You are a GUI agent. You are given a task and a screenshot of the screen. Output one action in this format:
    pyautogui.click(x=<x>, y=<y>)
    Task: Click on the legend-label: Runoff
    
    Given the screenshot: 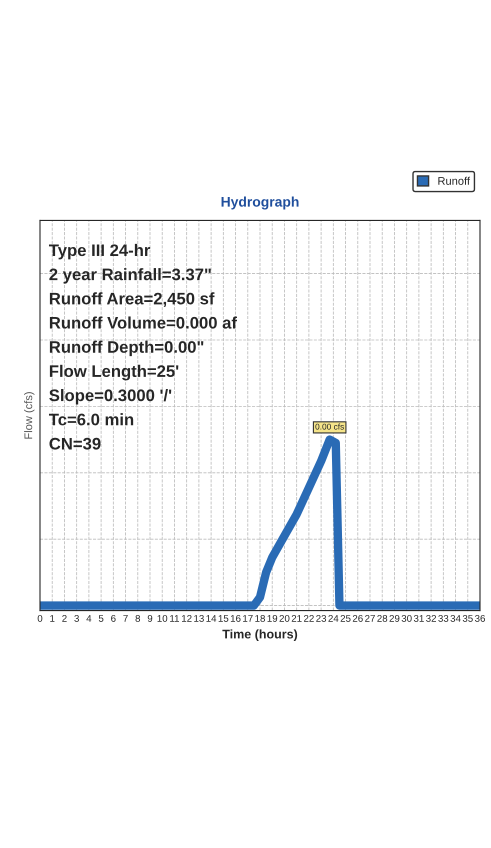 What is the action you would take?
    pyautogui.click(x=454, y=180)
    